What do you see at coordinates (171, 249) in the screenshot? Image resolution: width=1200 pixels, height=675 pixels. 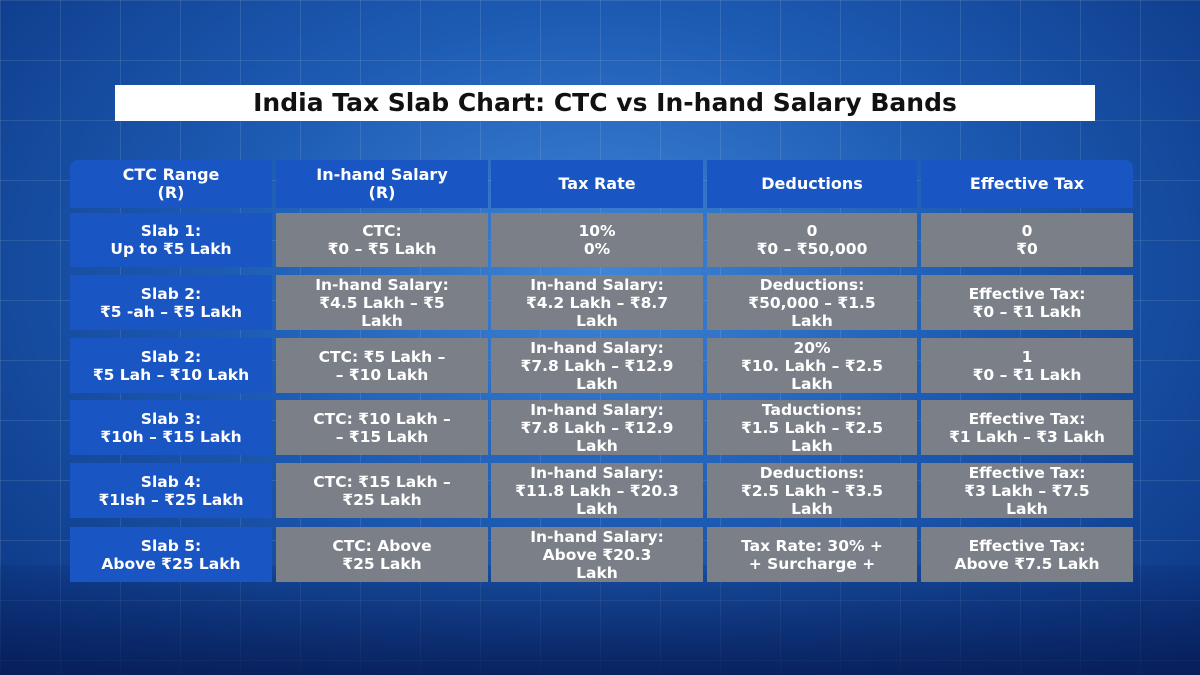 I see `cell-text: Up to ₹5 Lakh` at bounding box center [171, 249].